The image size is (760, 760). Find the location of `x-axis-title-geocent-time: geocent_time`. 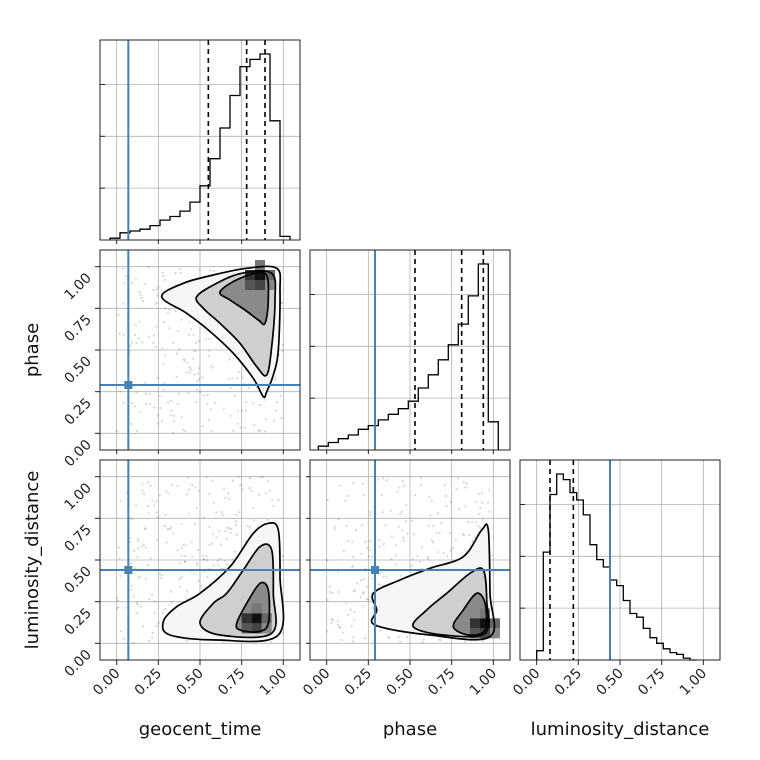

x-axis-title-geocent-time: geocent_time is located at coordinates (200, 729).